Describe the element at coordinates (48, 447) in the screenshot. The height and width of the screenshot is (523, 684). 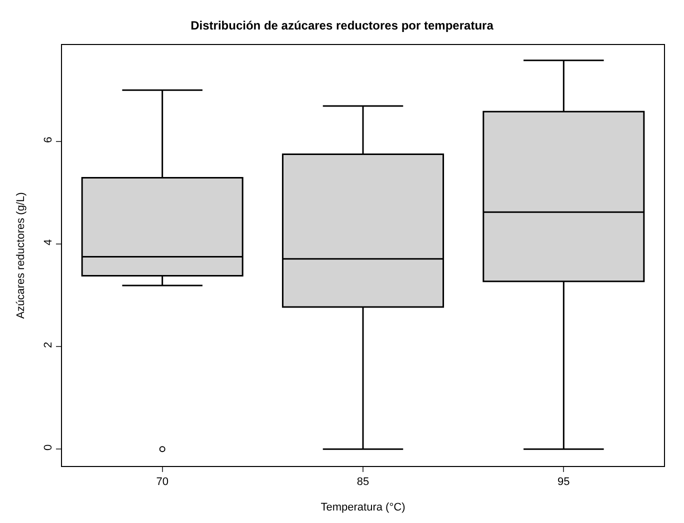
I see `y-tick-label: 0` at that location.